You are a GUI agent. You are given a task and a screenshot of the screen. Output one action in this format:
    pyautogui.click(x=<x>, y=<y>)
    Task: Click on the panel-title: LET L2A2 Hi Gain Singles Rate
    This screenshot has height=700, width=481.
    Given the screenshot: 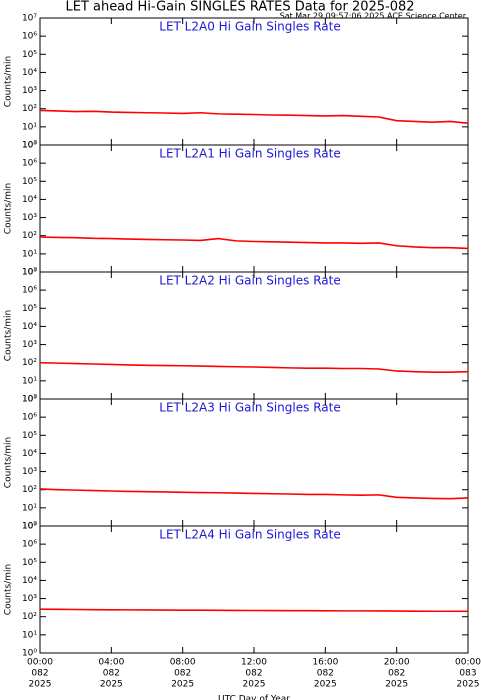 What is the action you would take?
    pyautogui.click(x=249, y=281)
    